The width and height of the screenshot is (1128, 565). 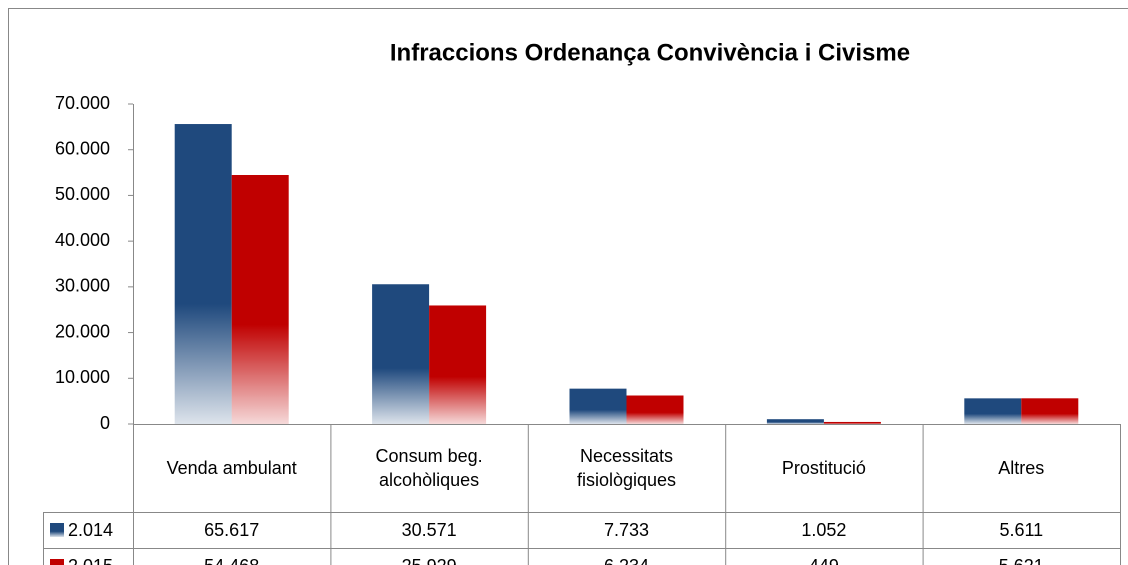 What do you see at coordinates (823, 468) in the screenshot?
I see `category-label: Prostitució` at bounding box center [823, 468].